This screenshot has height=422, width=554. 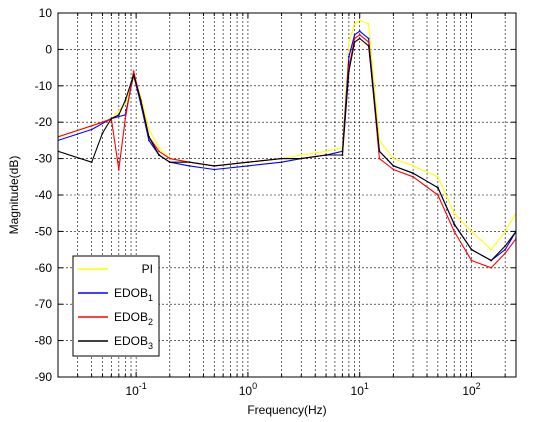 What do you see at coordinates (366, 386) in the screenshot?
I see `x-tick-exponent: 1` at bounding box center [366, 386].